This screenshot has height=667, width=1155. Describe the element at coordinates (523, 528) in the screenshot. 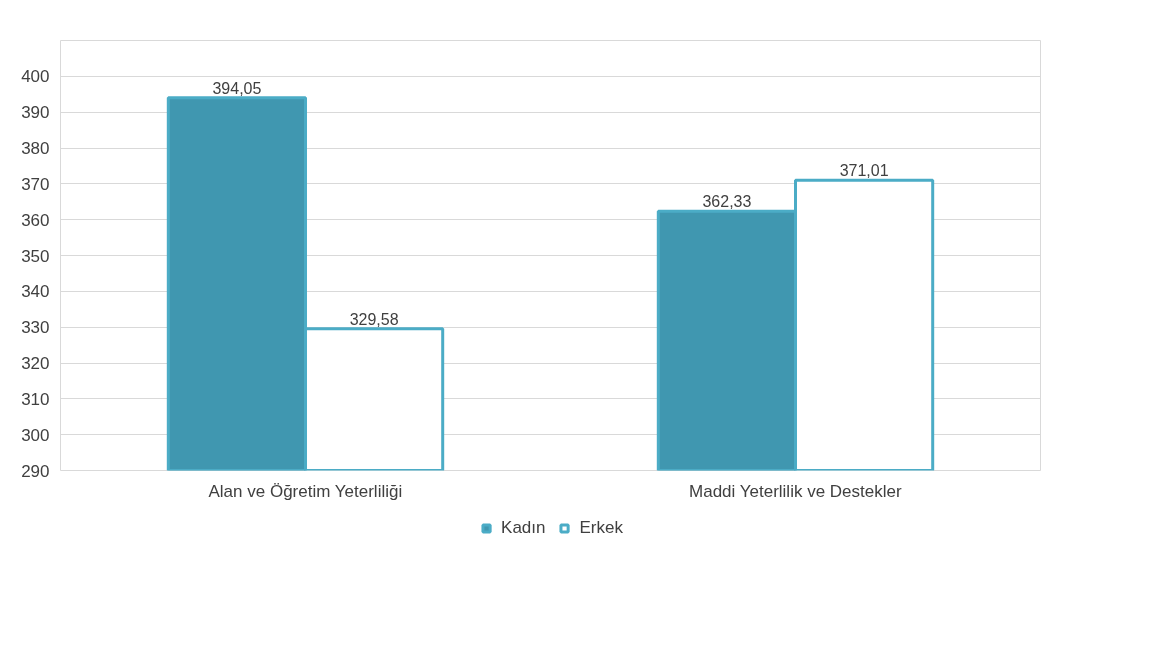

I see `legend-label: Kadın` at that location.